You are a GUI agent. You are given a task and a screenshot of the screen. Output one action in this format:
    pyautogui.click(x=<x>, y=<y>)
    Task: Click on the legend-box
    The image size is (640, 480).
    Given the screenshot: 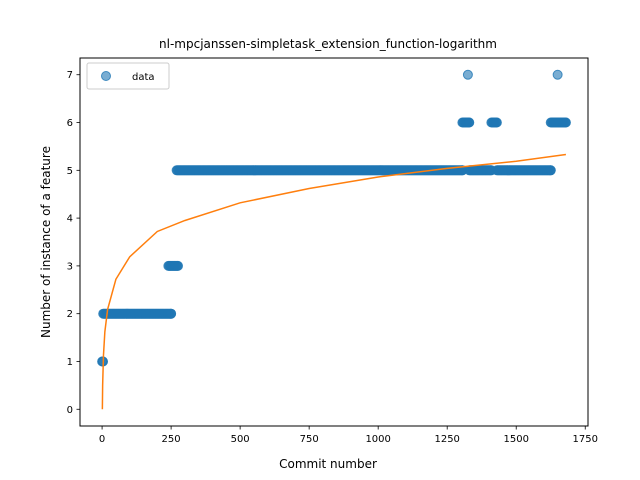 What is the action you would take?
    pyautogui.click(x=128, y=76)
    